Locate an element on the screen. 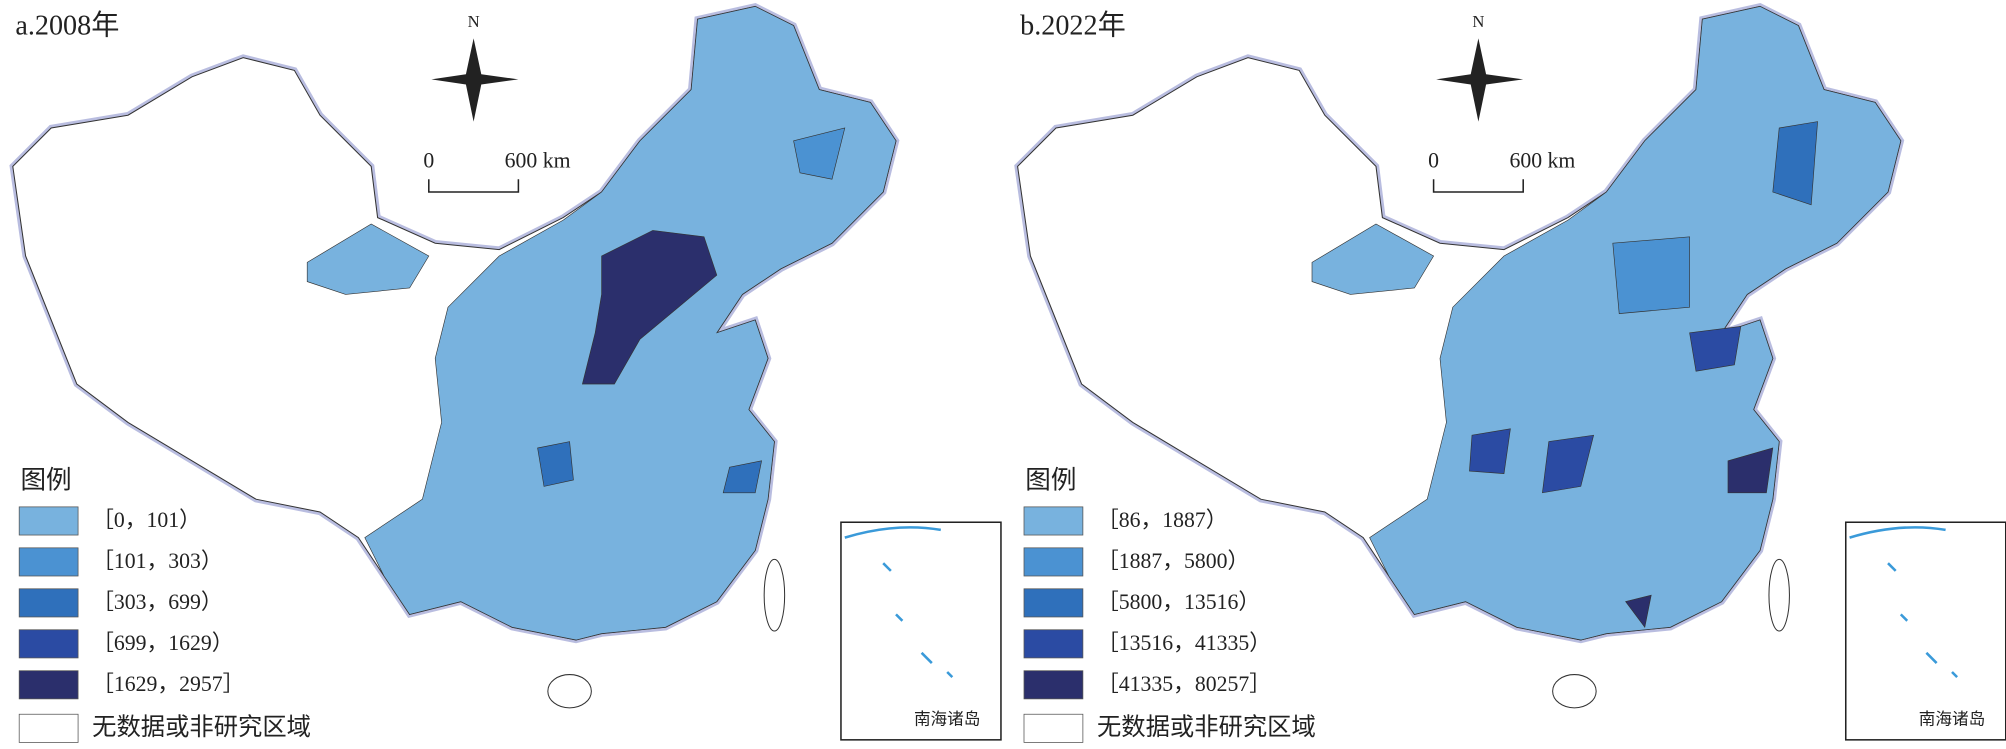 The image size is (2006, 749). panel-title: b.2022年 is located at coordinates (1073, 26).